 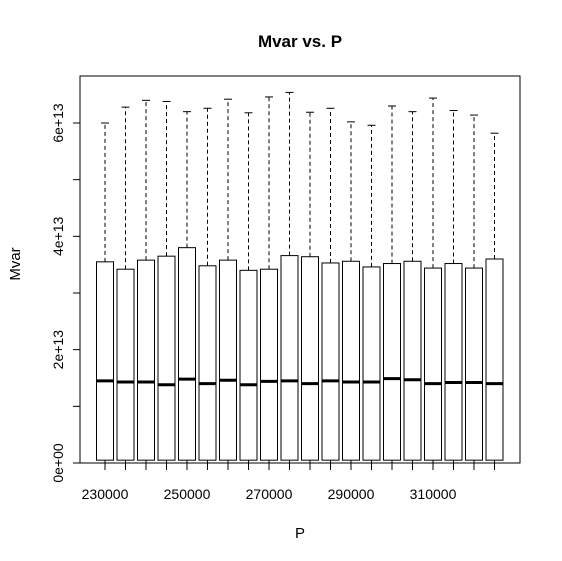 What do you see at coordinates (433, 494) in the screenshot?
I see `x-tick-label: 310000` at bounding box center [433, 494].